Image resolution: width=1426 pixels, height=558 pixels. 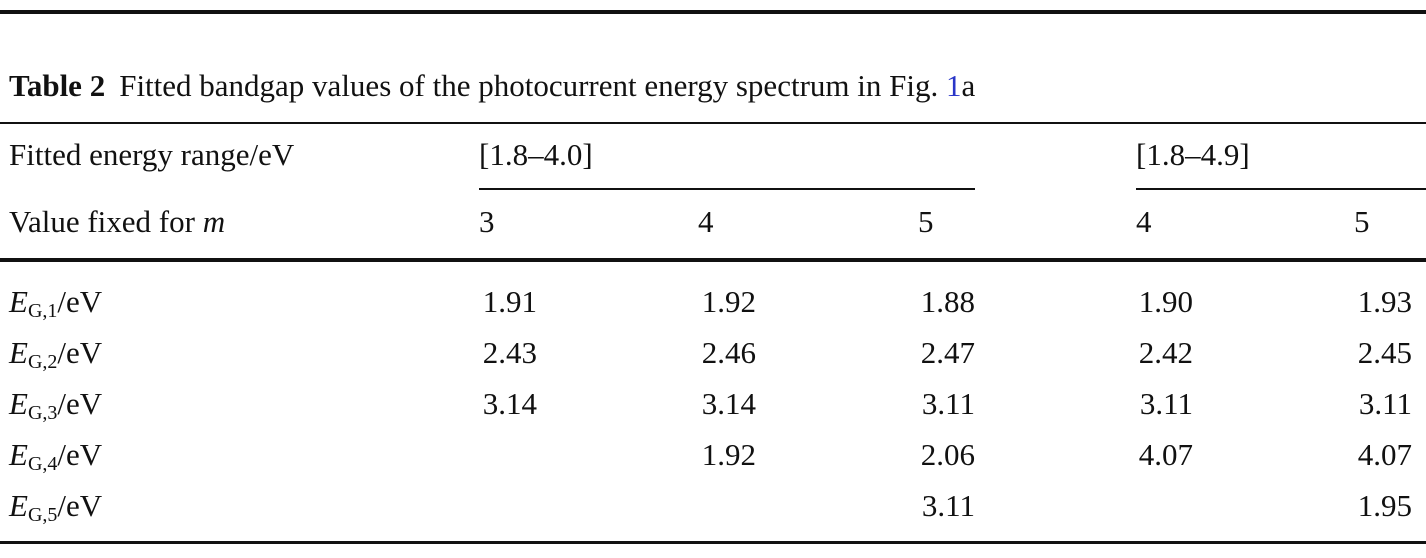 What do you see at coordinates (1384, 352) in the screenshot?
I see `table-cell: 2.45` at bounding box center [1384, 352].